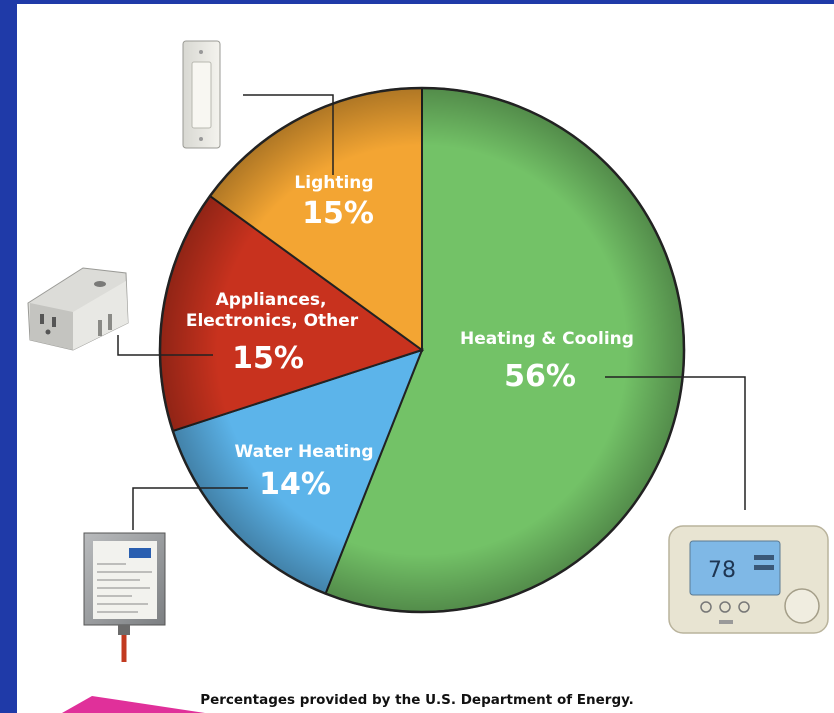  What do you see at coordinates (675, 443) in the screenshot?
I see `leader-line-heating-cooling` at bounding box center [675, 443].